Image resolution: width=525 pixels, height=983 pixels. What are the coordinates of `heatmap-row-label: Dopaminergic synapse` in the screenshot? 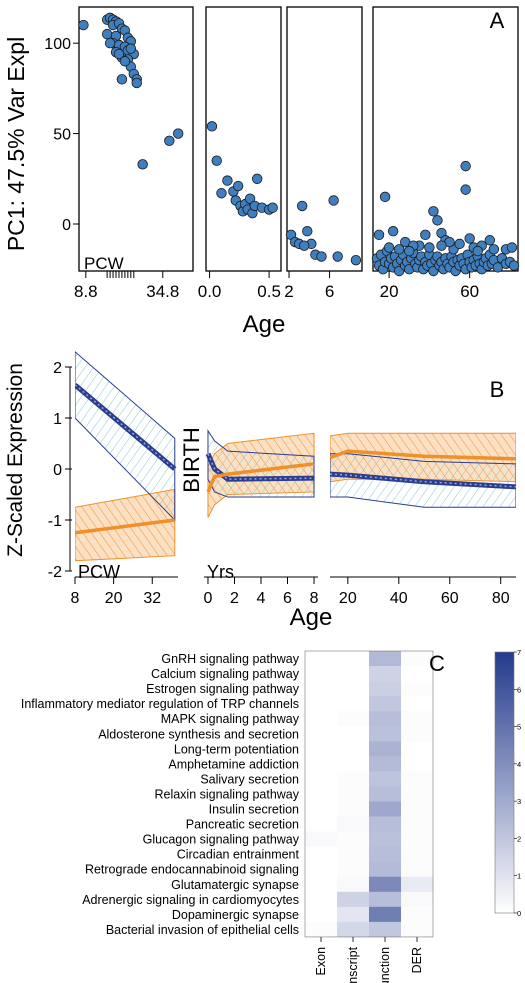 It's located at (235, 915).